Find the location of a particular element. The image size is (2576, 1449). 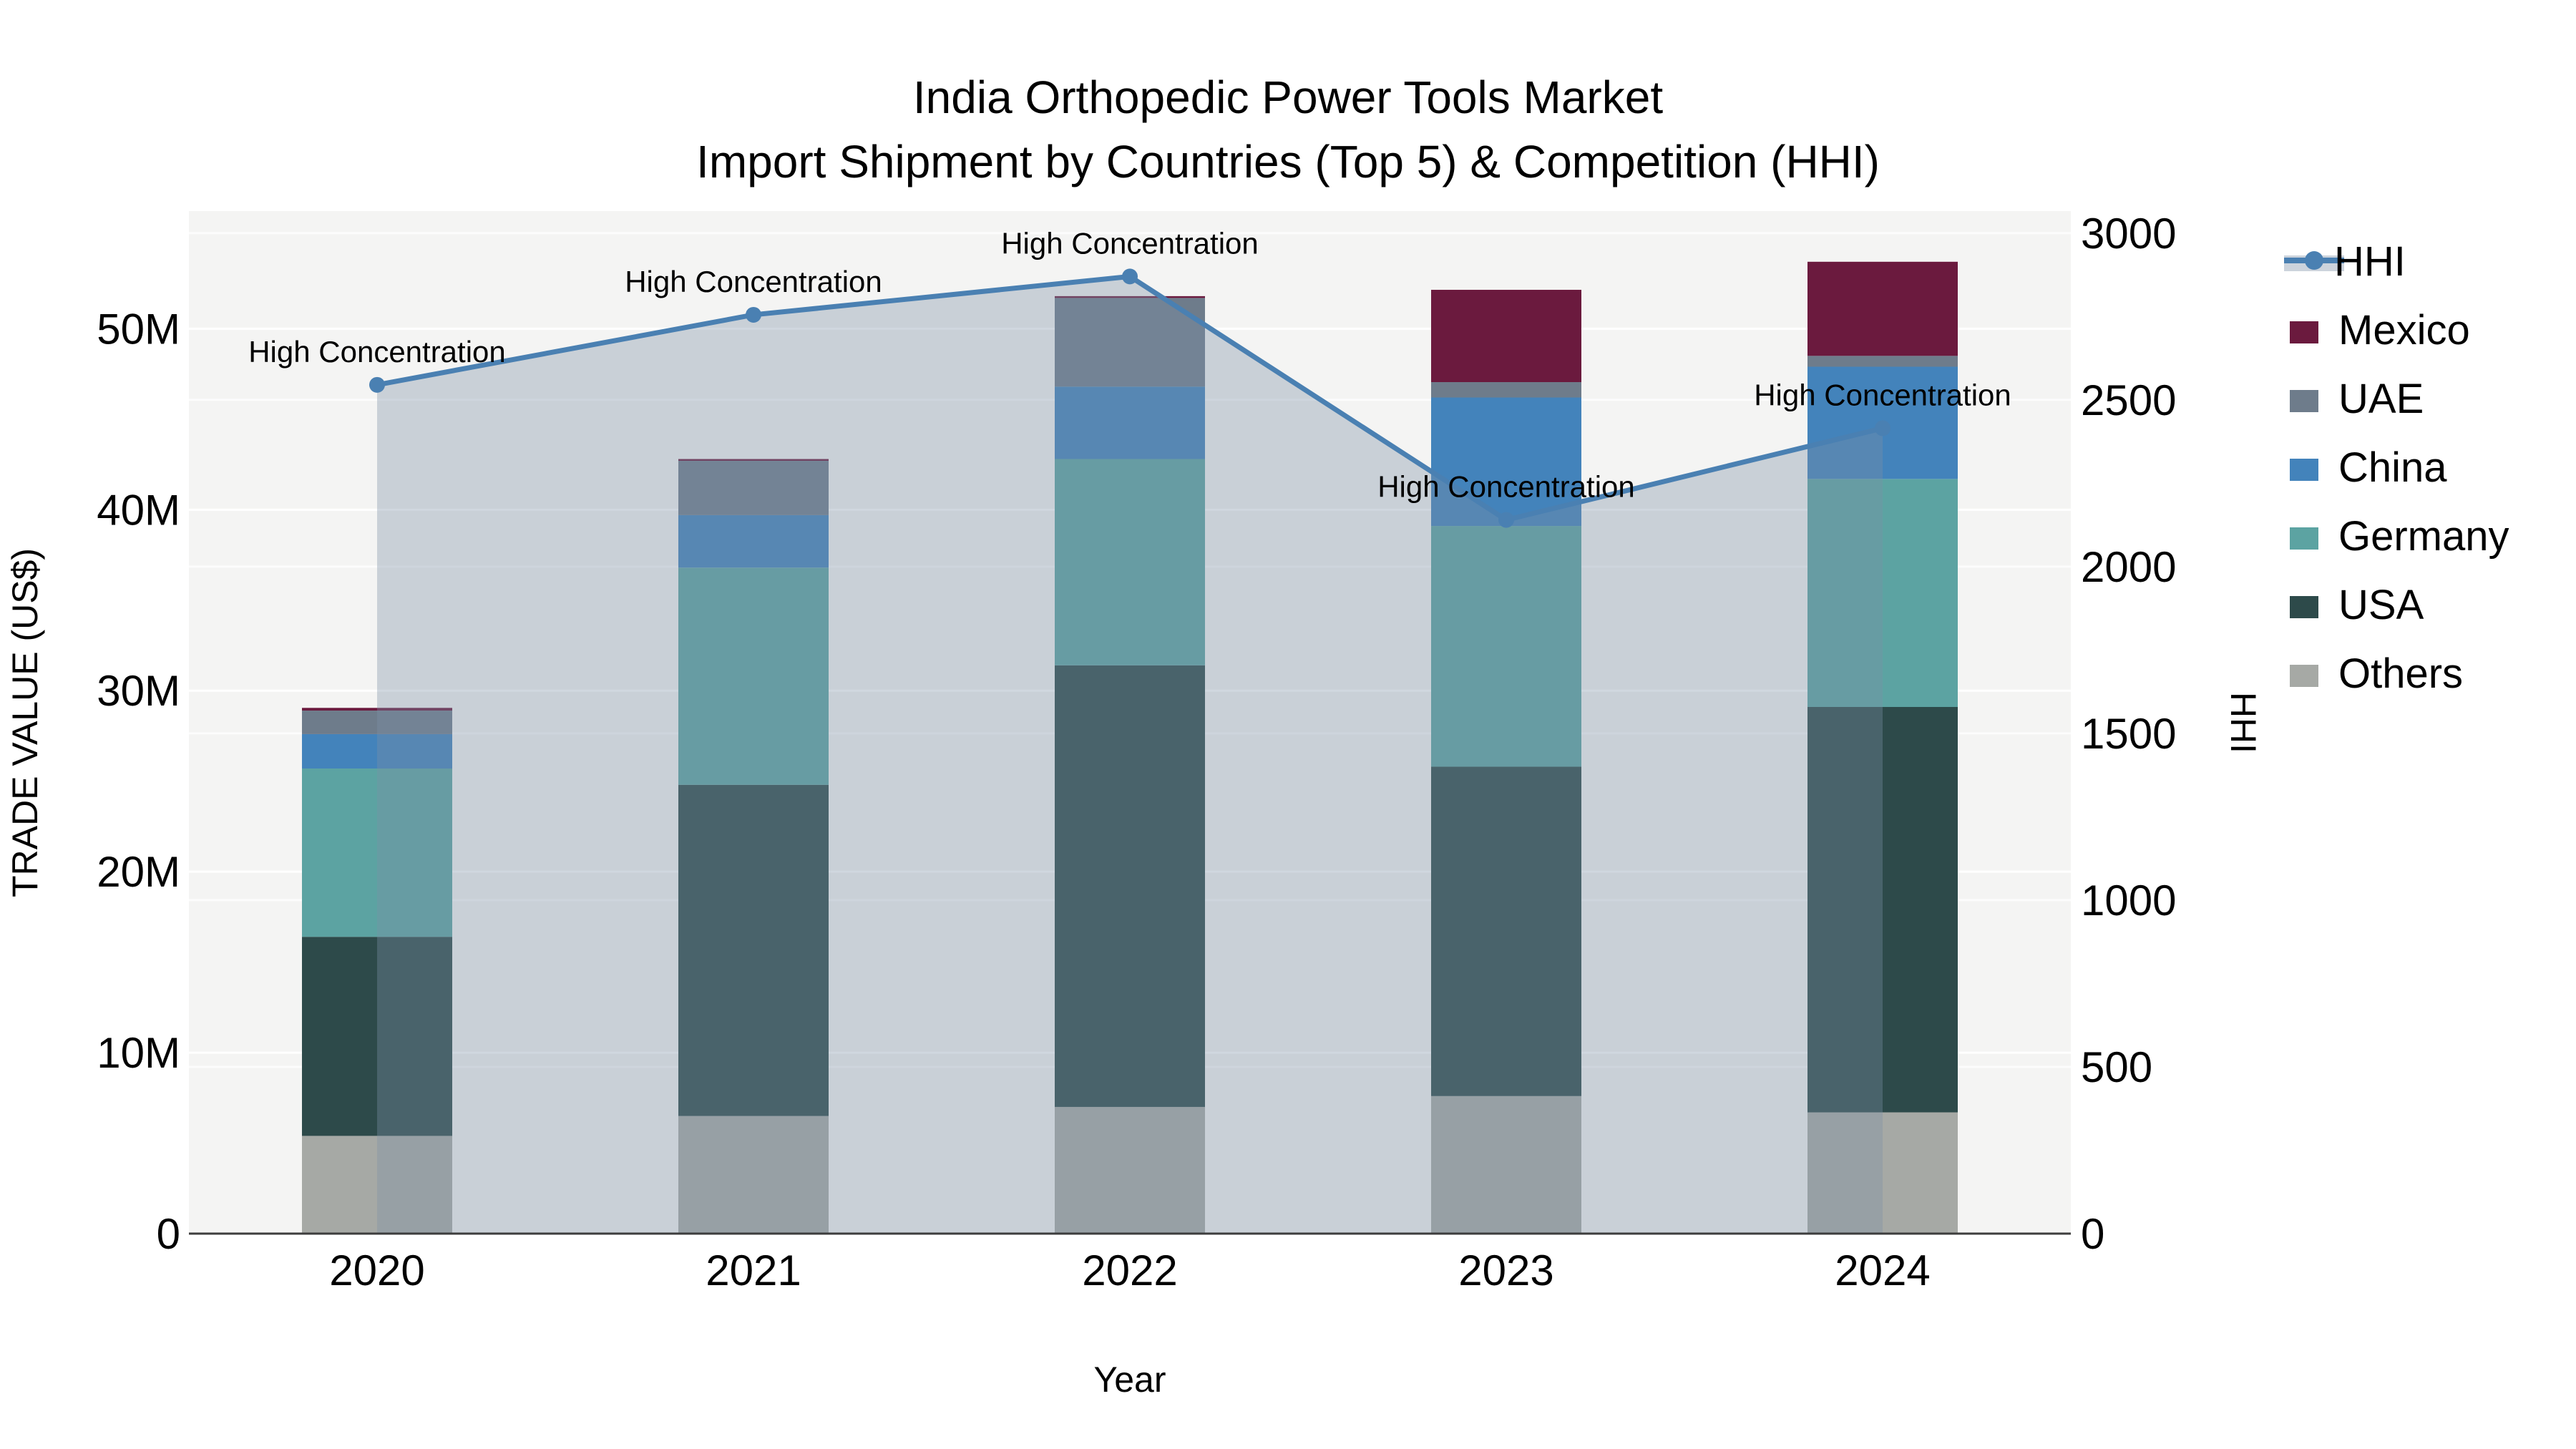

bar-segment-usa-2023 is located at coordinates (1506, 931).